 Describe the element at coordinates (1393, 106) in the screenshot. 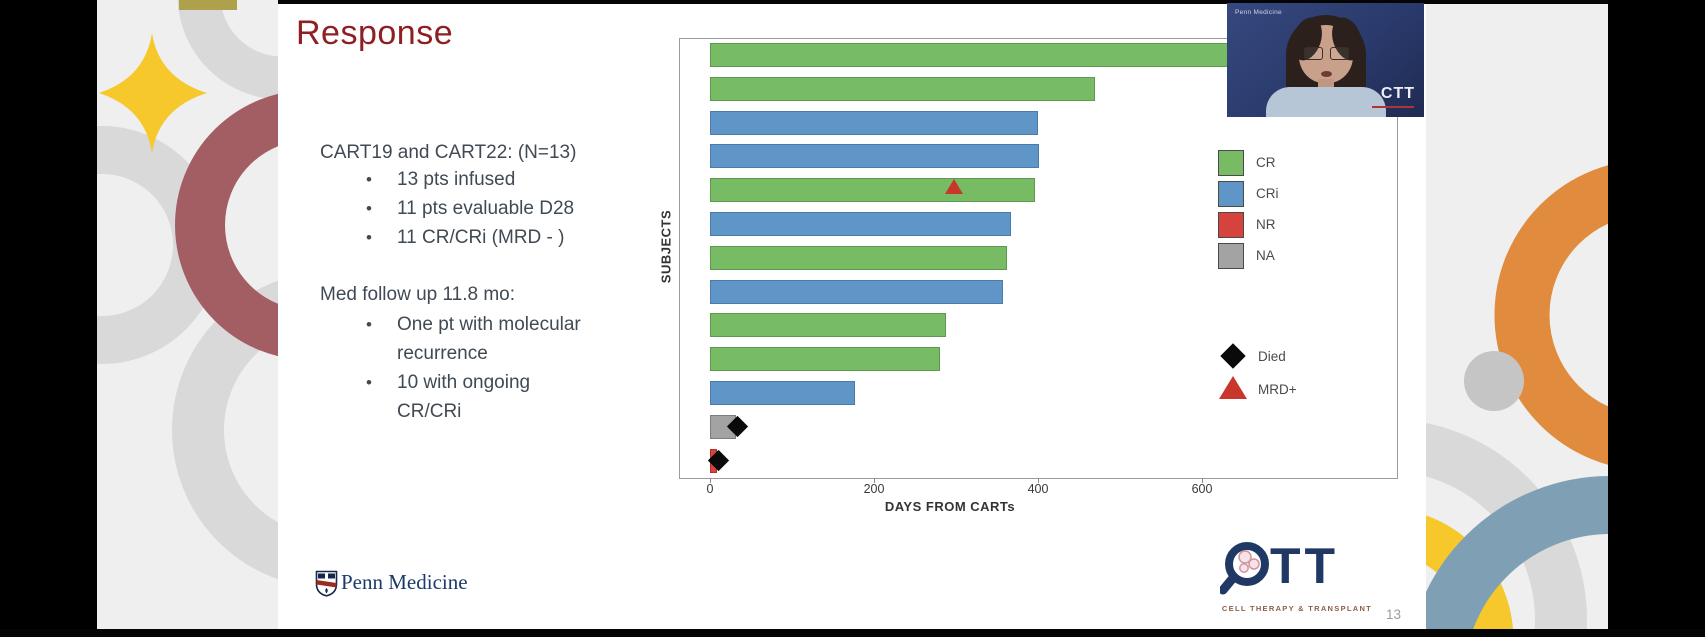

I see `webcam-ctt-logo-underline` at that location.